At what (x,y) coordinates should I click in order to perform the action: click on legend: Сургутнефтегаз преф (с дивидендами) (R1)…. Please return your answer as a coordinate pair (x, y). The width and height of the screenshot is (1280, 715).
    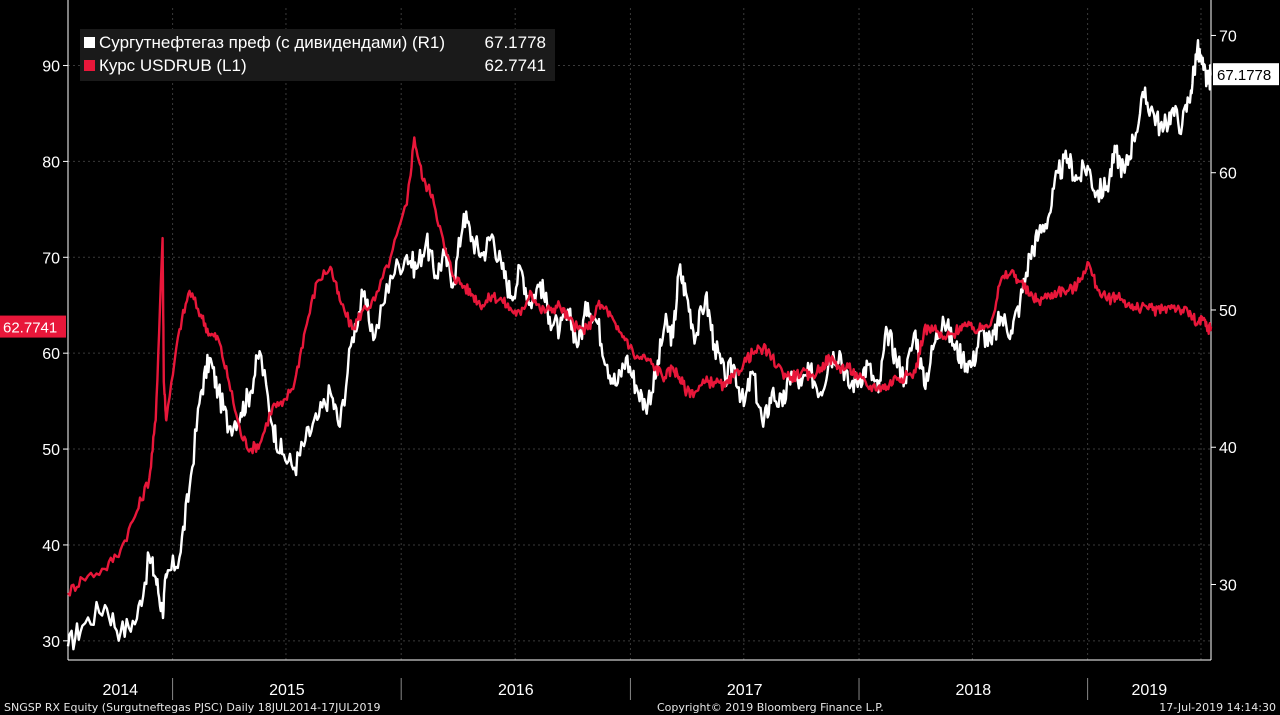
    Looking at the image, I should click on (317, 55).